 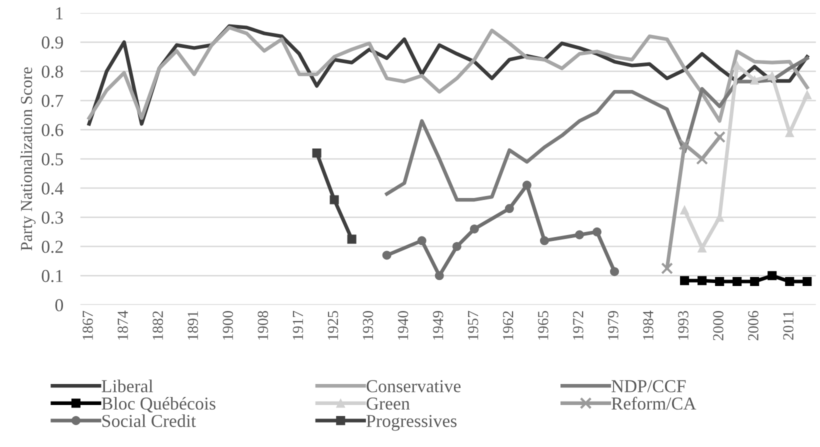 I want to click on x-tick-label: 1917, so click(x=298, y=325).